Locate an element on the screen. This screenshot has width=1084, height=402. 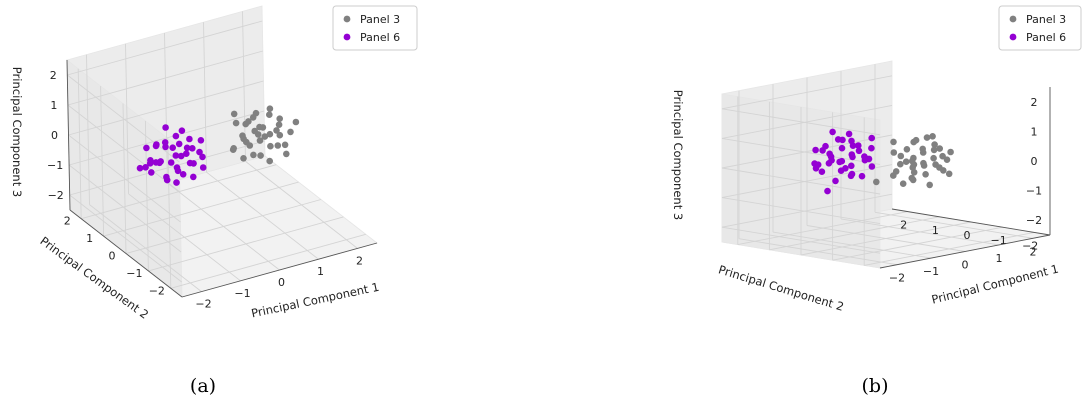
panel-b-points is located at coordinates (882, 161).